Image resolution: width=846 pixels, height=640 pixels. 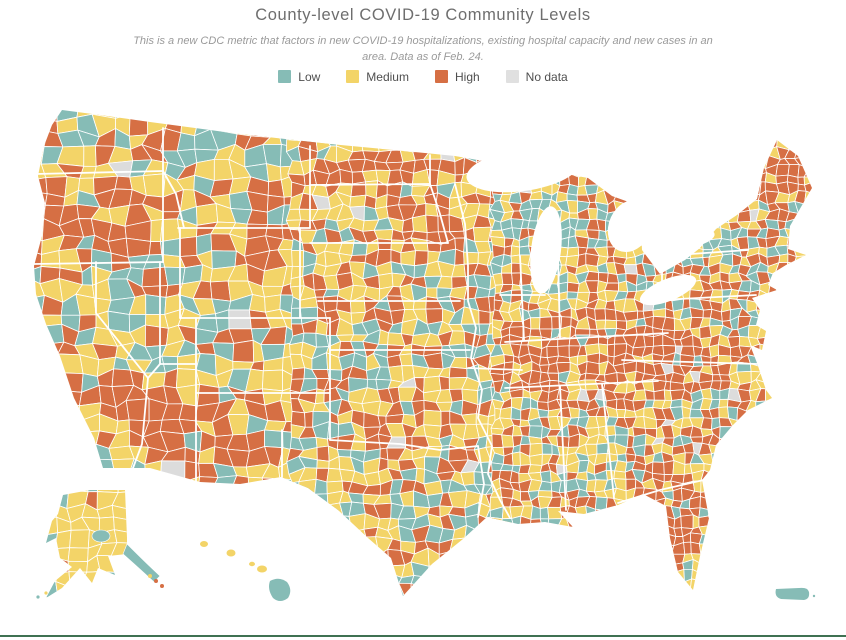 What do you see at coordinates (423, 58) in the screenshot?
I see `subtitle-line-2: area. Data as of Feb. 24.` at bounding box center [423, 58].